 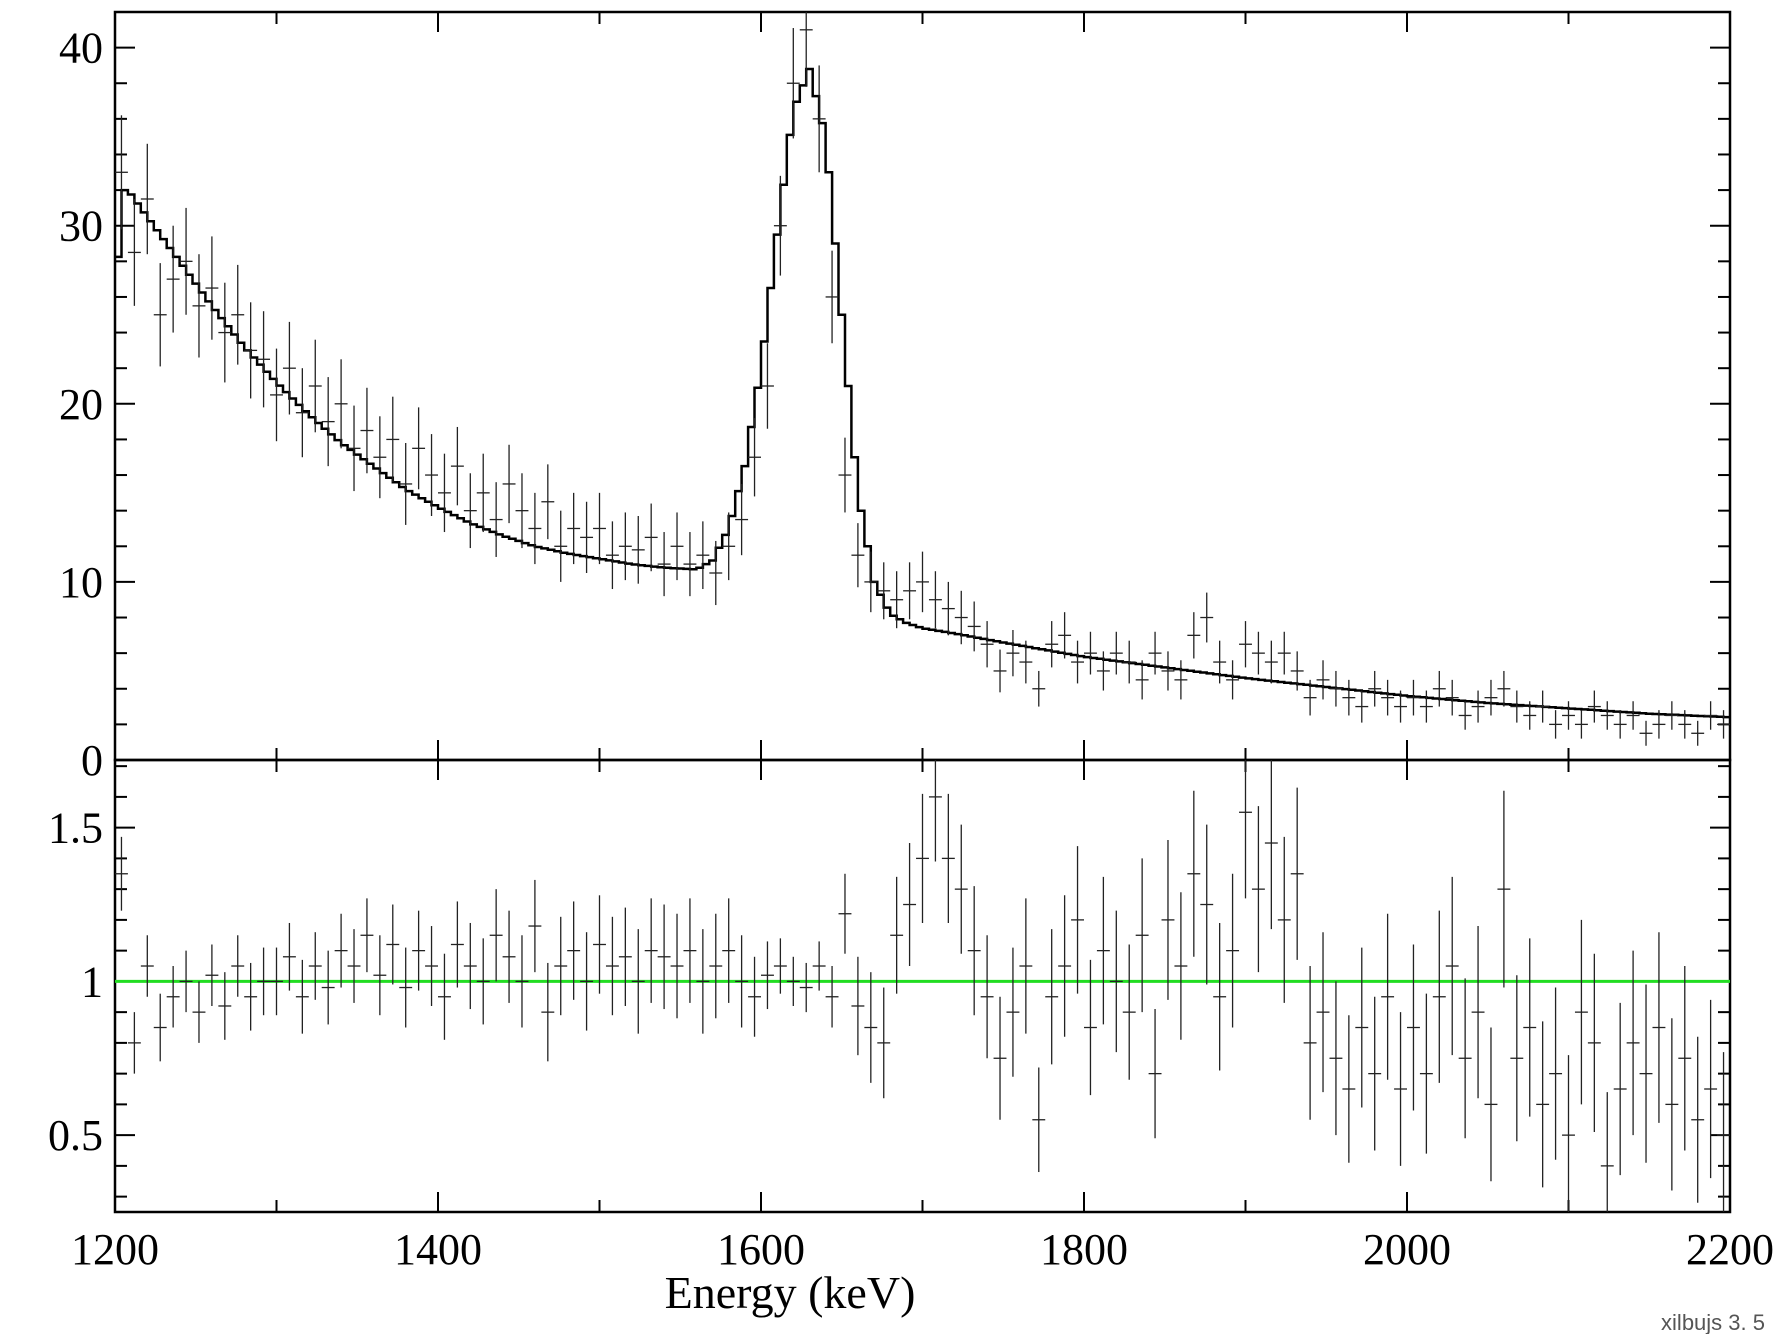 What do you see at coordinates (761, 1249) in the screenshot?
I see `x-tick-label: 1600` at bounding box center [761, 1249].